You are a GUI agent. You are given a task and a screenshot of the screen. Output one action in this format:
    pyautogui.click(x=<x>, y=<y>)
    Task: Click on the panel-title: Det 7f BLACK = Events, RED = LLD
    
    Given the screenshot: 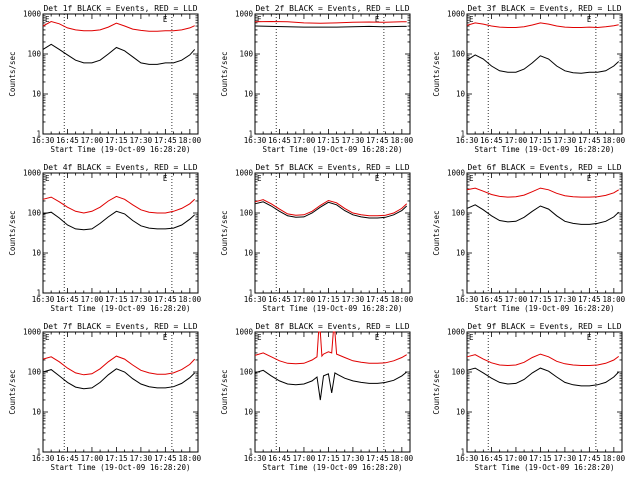 What is the action you would take?
    pyautogui.click(x=120, y=326)
    